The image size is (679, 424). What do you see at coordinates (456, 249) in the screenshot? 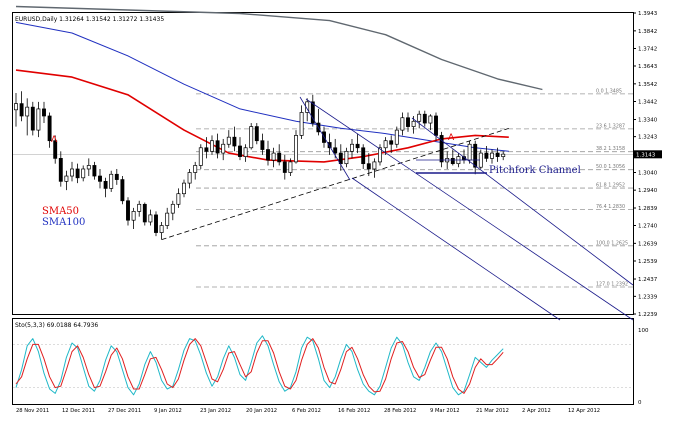
I see `pitchfork-lower-line` at bounding box center [456, 249].